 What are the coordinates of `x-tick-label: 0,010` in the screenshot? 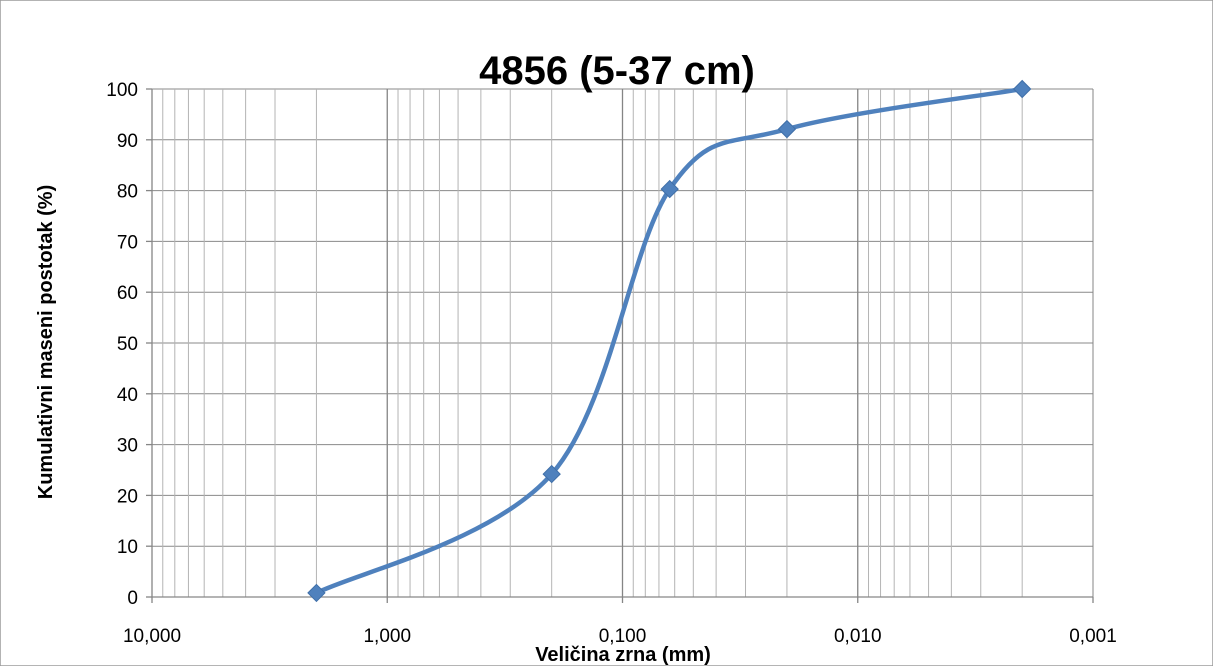 It's located at (858, 636).